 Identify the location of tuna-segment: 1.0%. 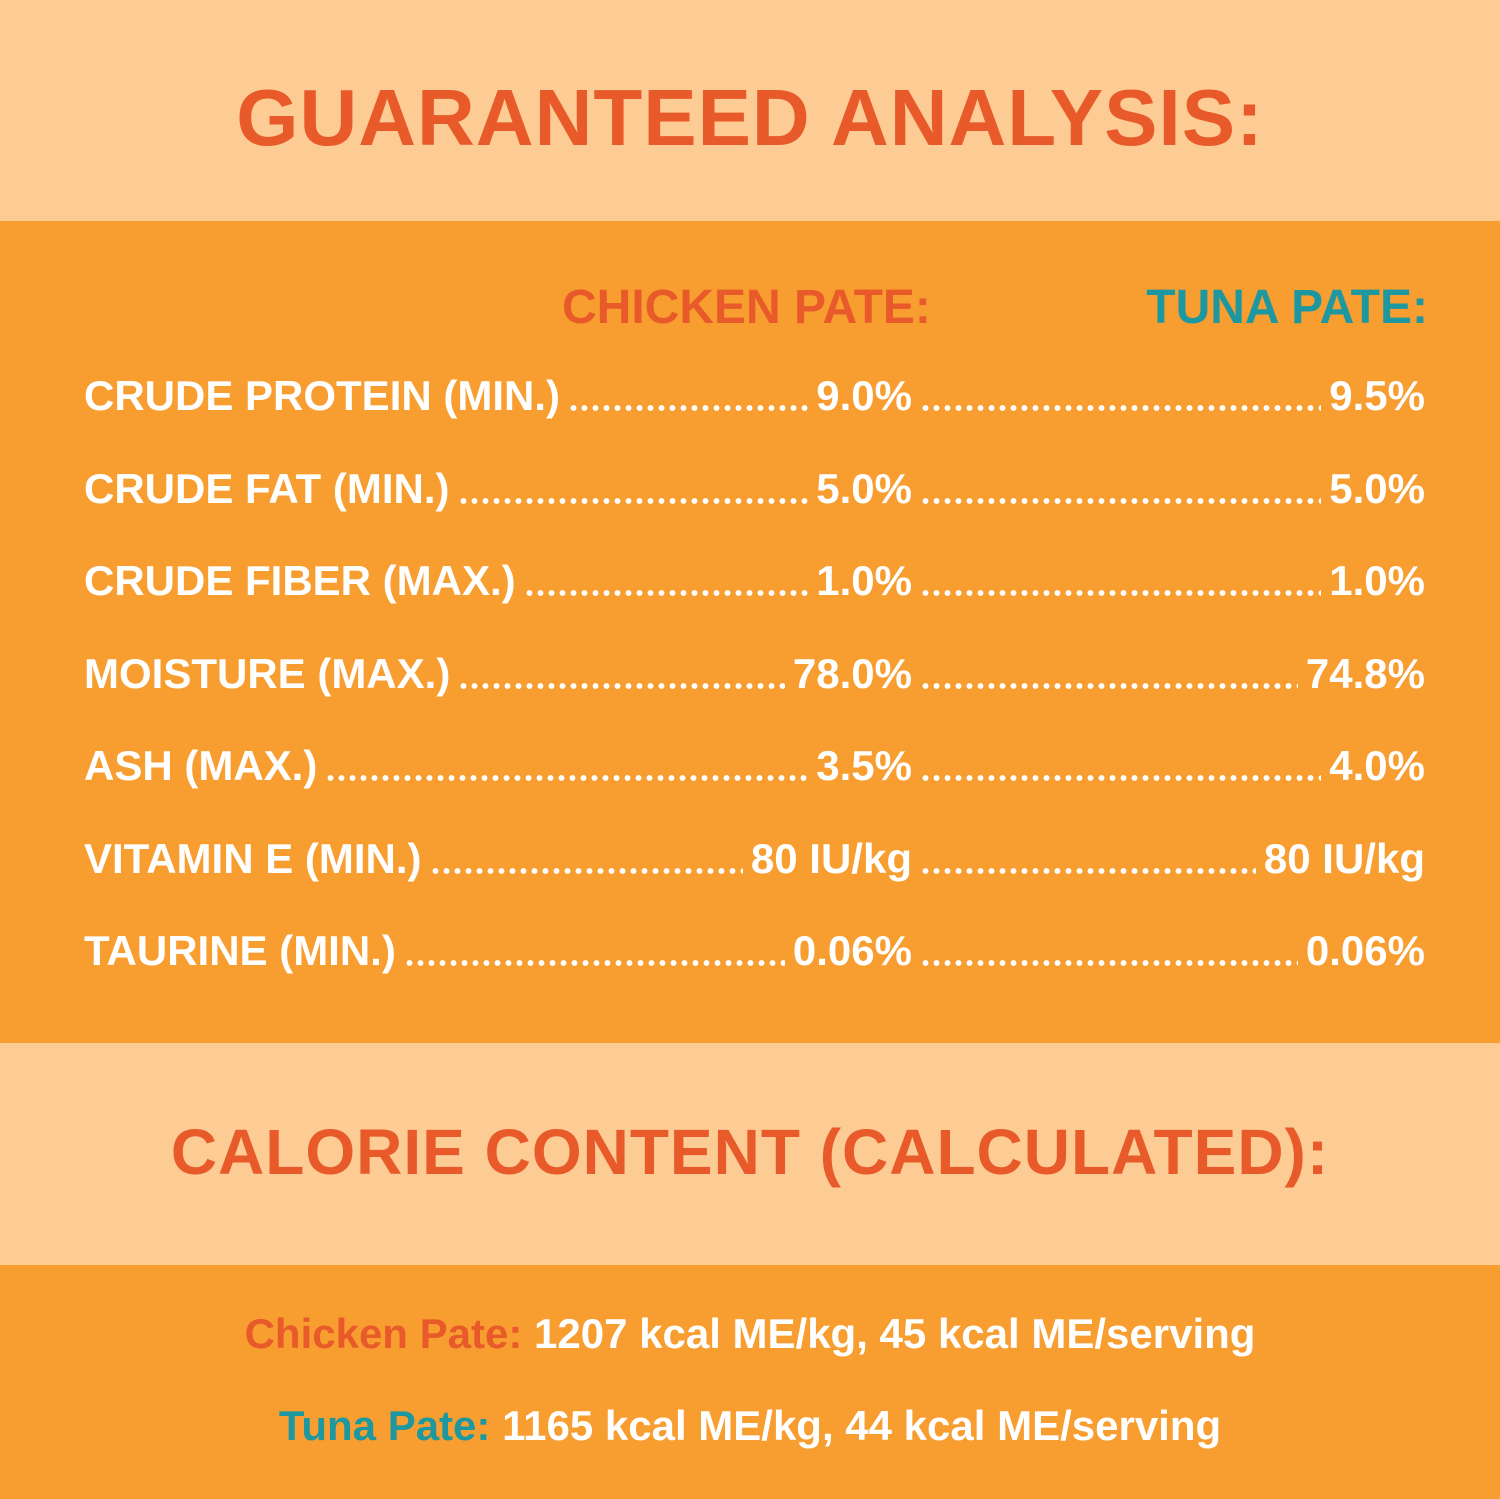
(1168, 581).